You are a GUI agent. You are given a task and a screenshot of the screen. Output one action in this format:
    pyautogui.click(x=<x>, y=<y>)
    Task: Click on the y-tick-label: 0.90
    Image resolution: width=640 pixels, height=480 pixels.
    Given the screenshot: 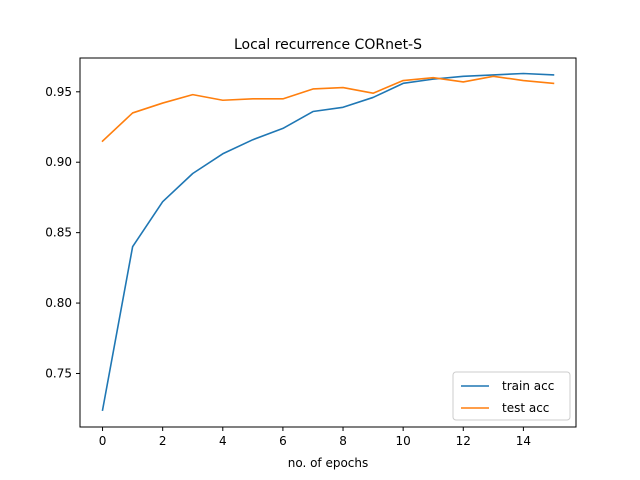 What is the action you would take?
    pyautogui.click(x=58, y=162)
    